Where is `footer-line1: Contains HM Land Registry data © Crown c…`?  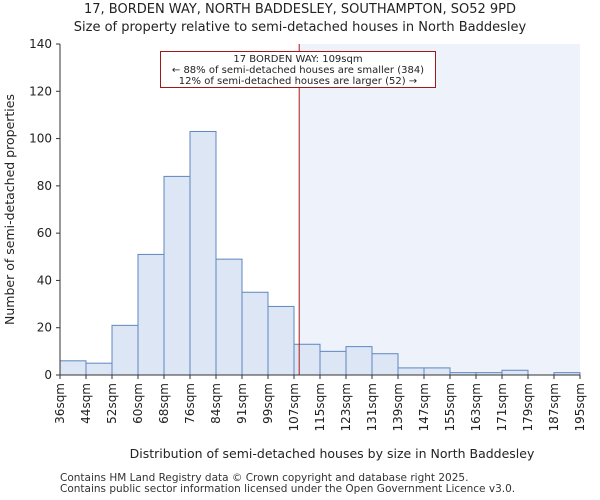
footer-line1: Contains HM Land Registry data © Crown c… is located at coordinates (264, 478).